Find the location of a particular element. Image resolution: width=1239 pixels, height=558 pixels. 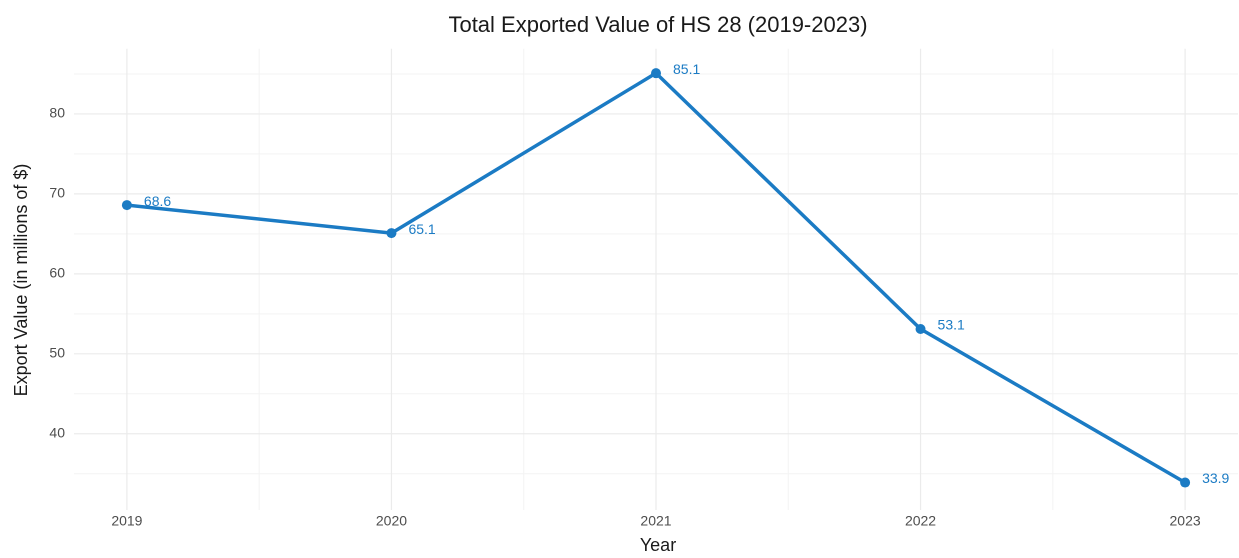

data-label: 85.1 is located at coordinates (686, 69).